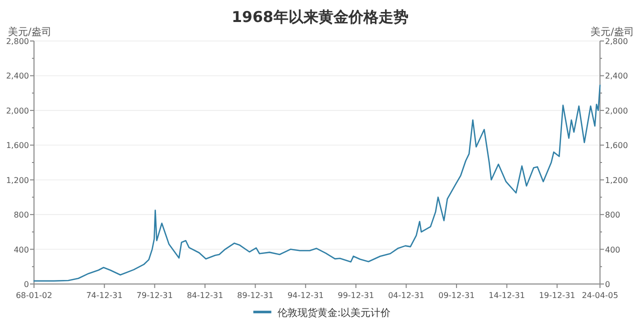 This screenshot has height=320, width=640. What do you see at coordinates (104, 295) in the screenshot?
I see `x-tick-label: 74-12-31` at bounding box center [104, 295].